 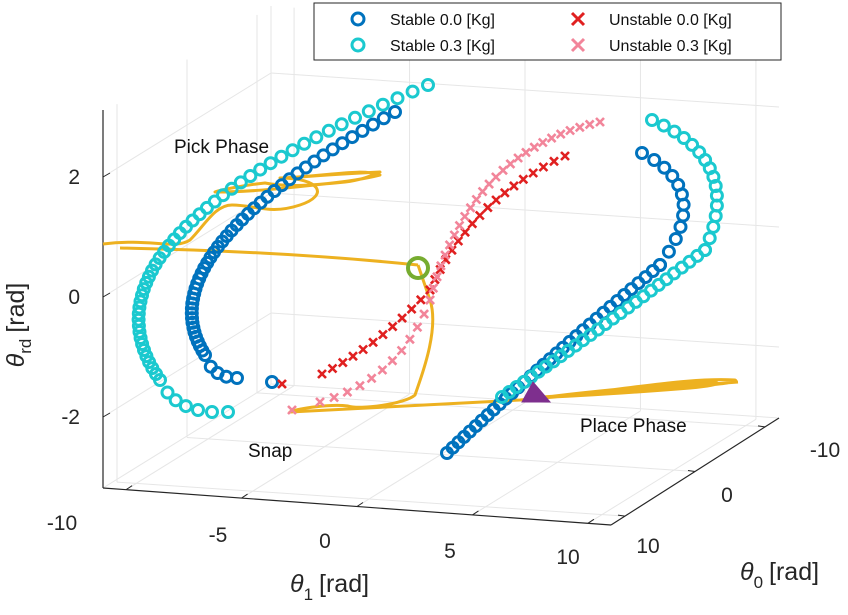 I want to click on legend-label-unstable-03: Unstable 0.3 [Kg], so click(x=670, y=46).